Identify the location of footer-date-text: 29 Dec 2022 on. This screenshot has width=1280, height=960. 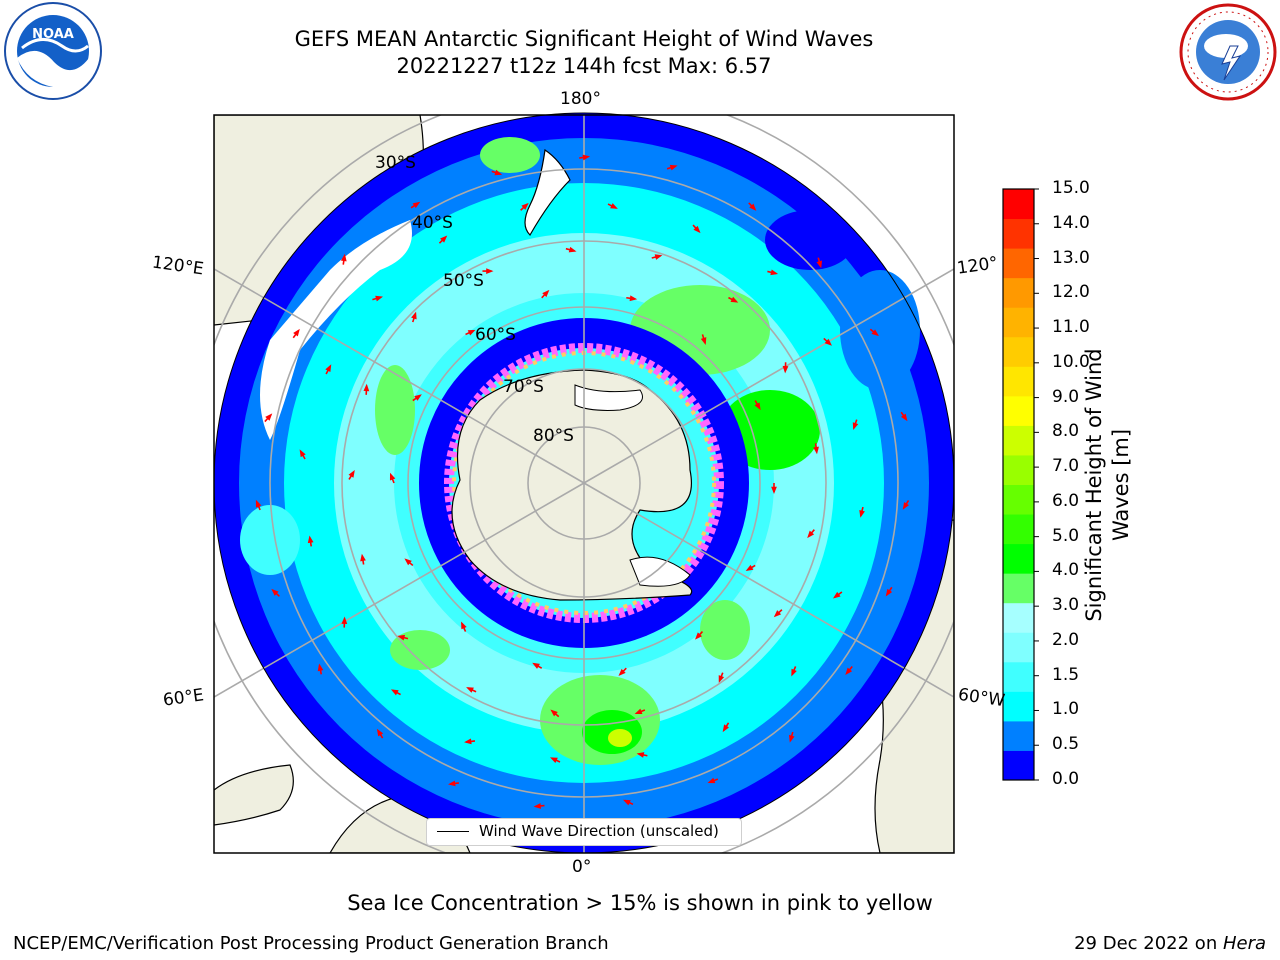
(1148, 943).